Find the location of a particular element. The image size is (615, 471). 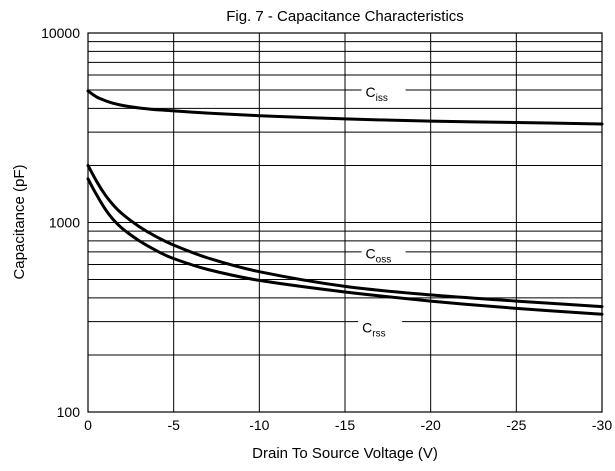

chart-title: Fig. 7 - Capacitance Characteristics is located at coordinates (345, 16).